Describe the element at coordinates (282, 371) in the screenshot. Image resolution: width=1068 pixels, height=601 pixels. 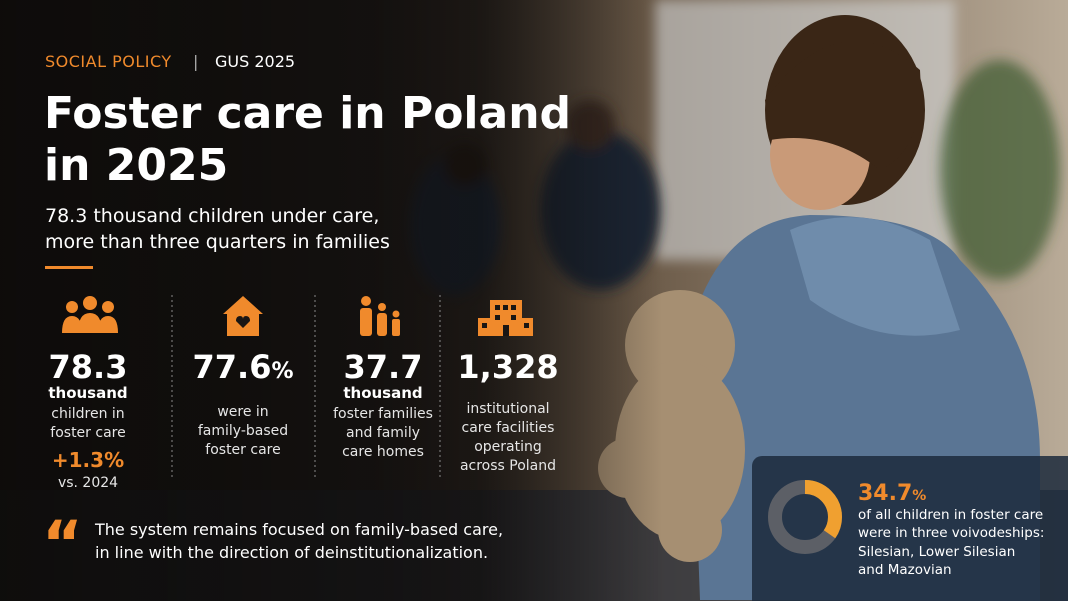
I see `stat-suffix: %` at that location.